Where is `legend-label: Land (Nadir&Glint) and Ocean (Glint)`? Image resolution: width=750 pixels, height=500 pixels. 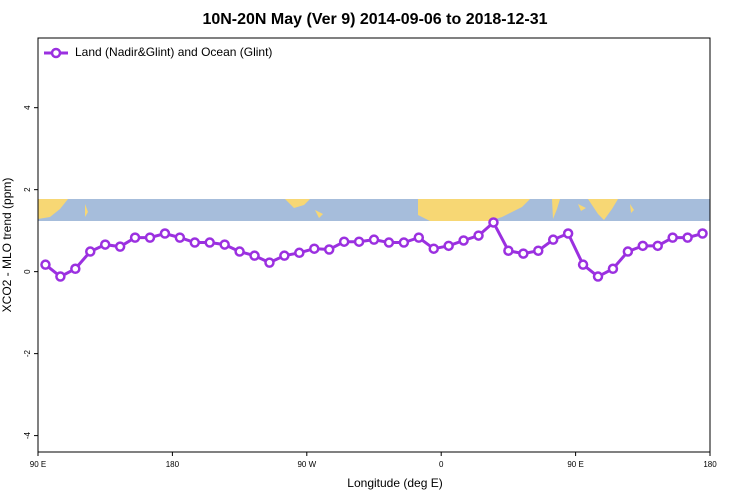
legend-label: Land (Nadir&Glint) and Ocean (Glint) is located at coordinates (173, 52).